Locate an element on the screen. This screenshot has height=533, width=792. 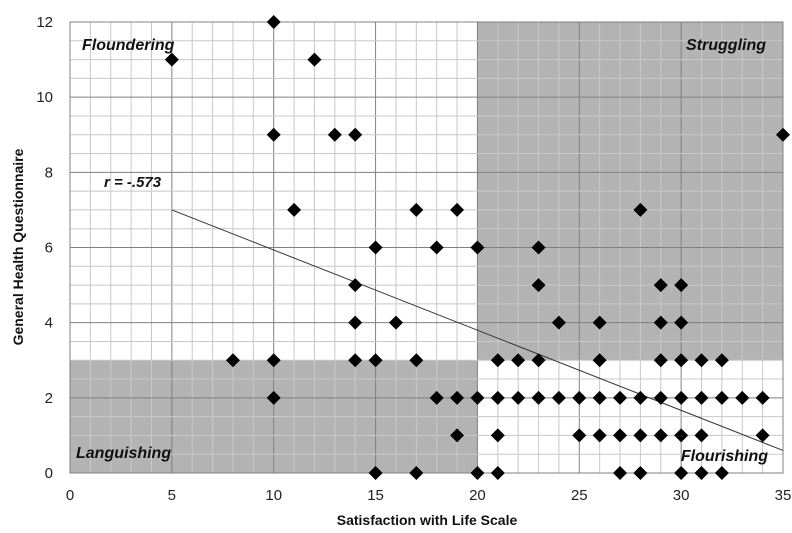
x-tick-labels: 0 5 10 15 20 25 30 35 is located at coordinates (429, 495).